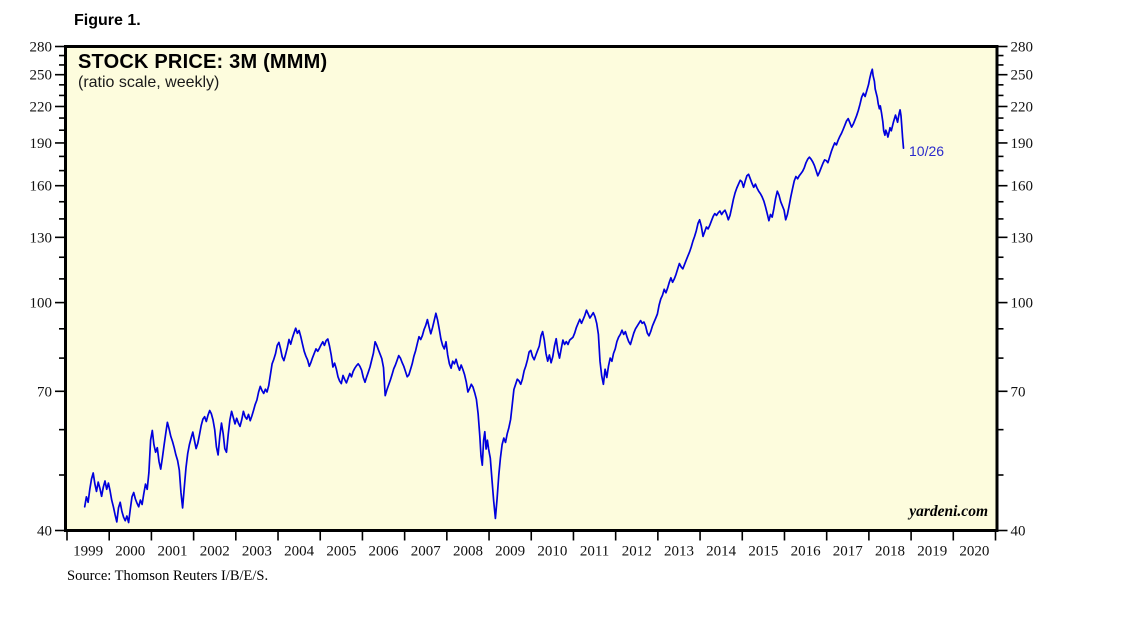 The width and height of the screenshot is (1138, 621). Describe the element at coordinates (1022, 238) in the screenshot. I see `y-axis-label-right: 130` at that location.